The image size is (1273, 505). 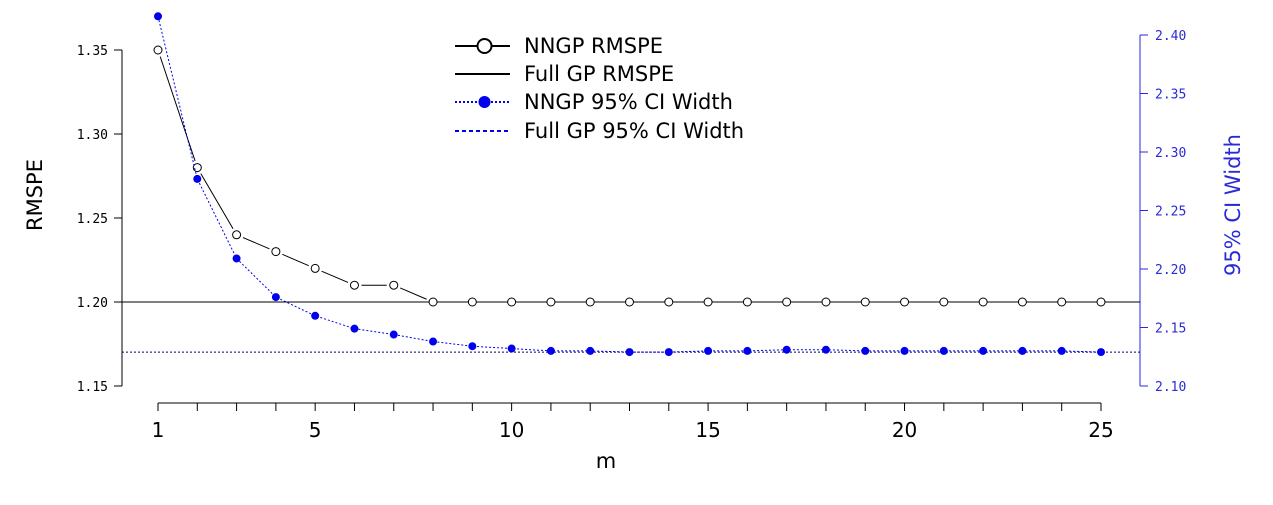 I want to click on left-tick-label: 1.35, so click(x=92, y=51).